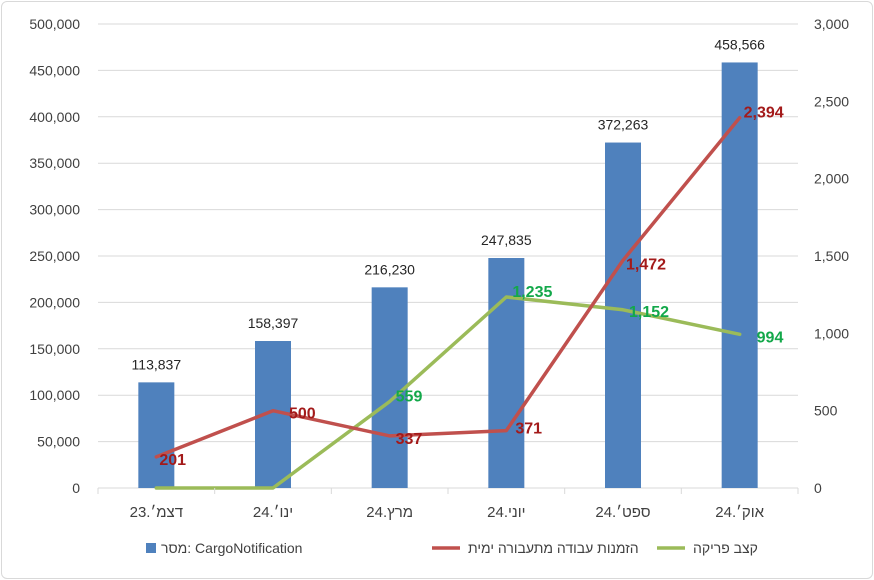  I want to click on right-tick-label: 500, so click(826, 411).